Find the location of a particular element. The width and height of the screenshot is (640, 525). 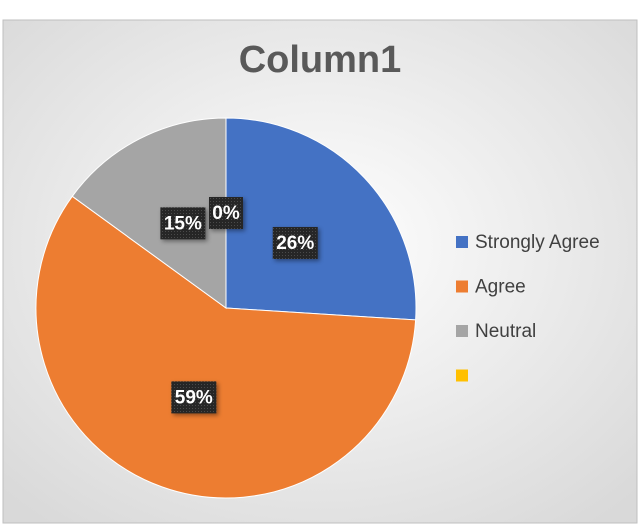

chart-title: Column1 is located at coordinates (320, 60).